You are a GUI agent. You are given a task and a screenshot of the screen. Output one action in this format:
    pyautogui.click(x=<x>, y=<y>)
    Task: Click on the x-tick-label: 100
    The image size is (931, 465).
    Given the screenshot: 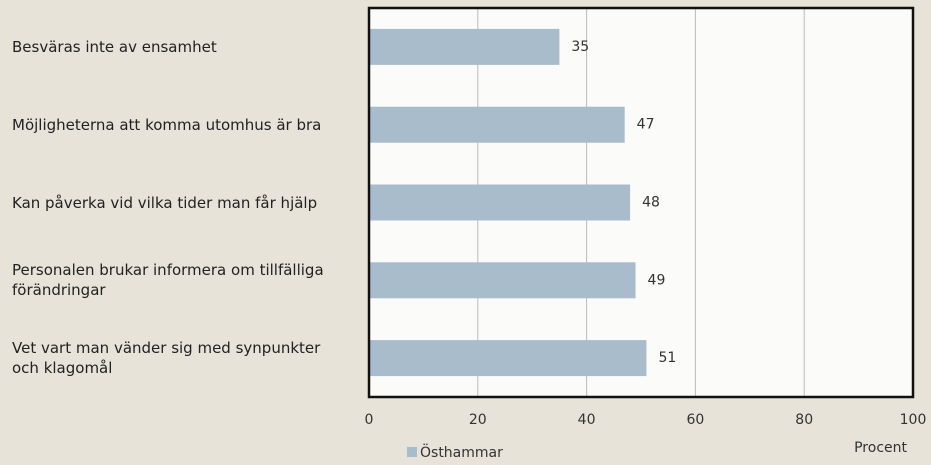 What is the action you would take?
    pyautogui.click(x=913, y=420)
    